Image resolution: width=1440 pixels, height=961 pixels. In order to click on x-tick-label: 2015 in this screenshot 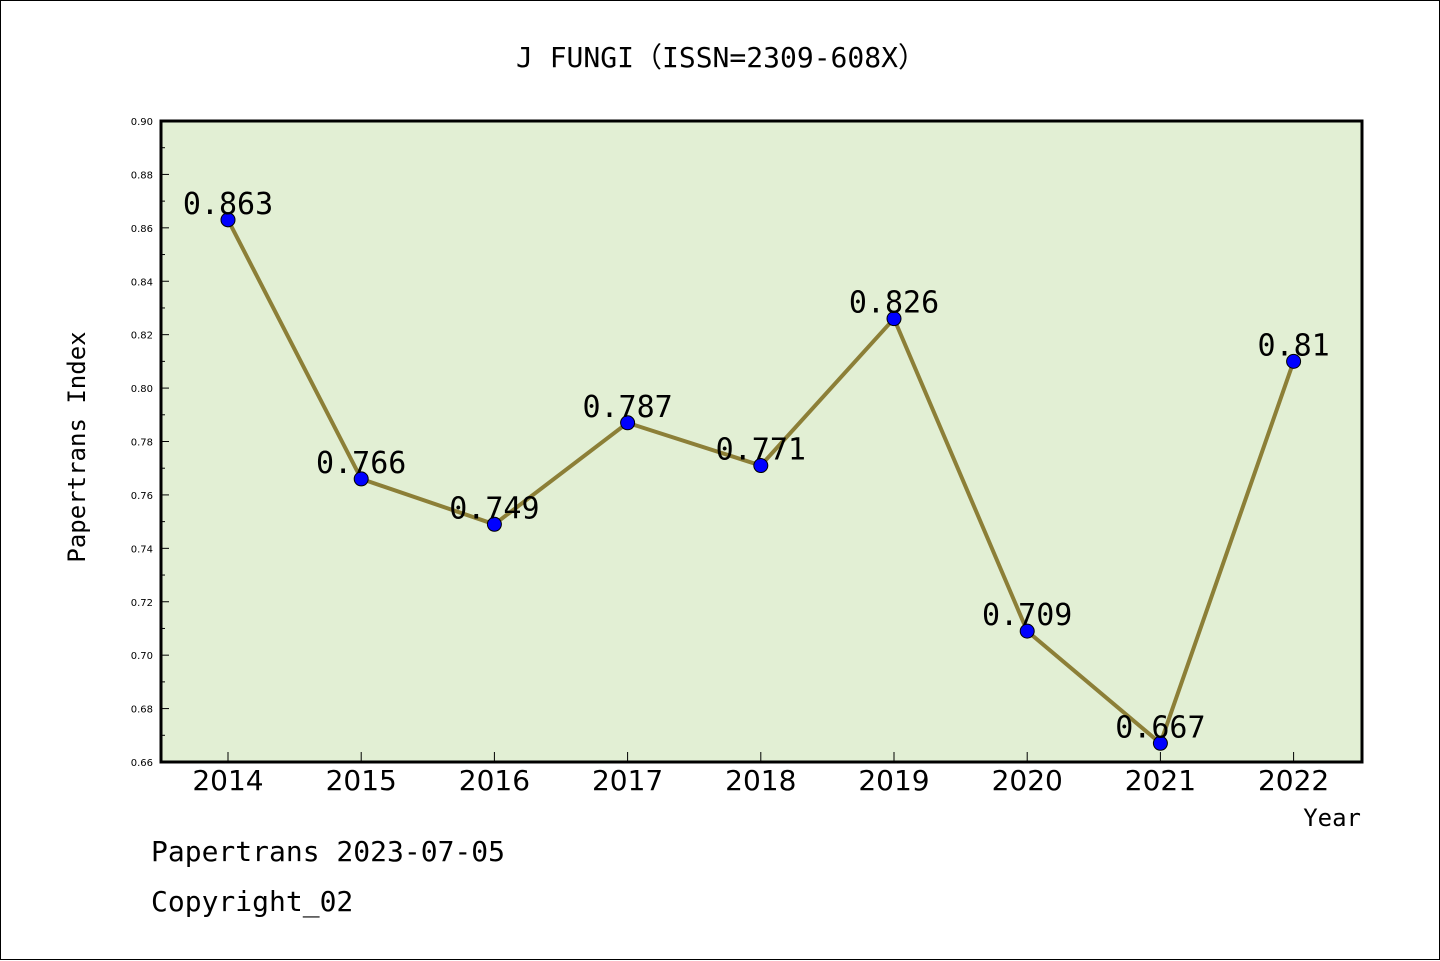, I will do `click(361, 780)`.